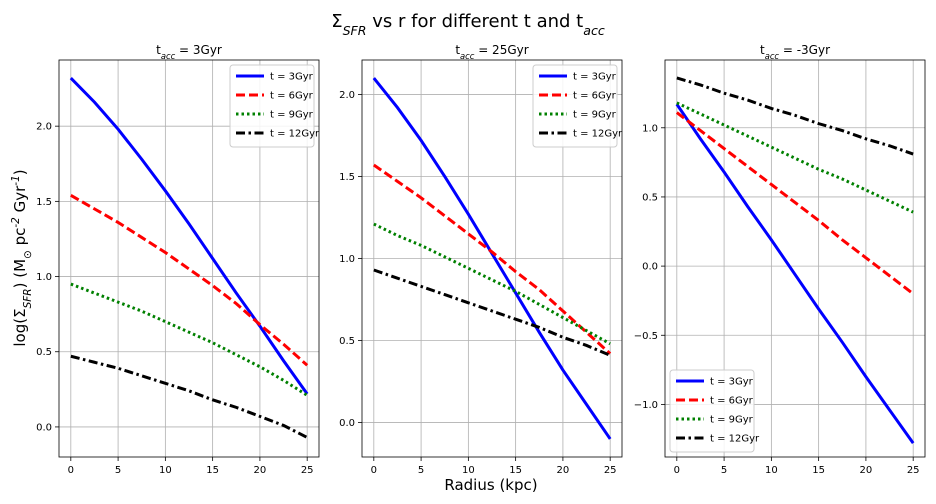 The image size is (936, 504). What do you see at coordinates (468, 24) in the screenshot?
I see `figure-suptitle: ΣSFR vs r for different t and tacc` at bounding box center [468, 24].